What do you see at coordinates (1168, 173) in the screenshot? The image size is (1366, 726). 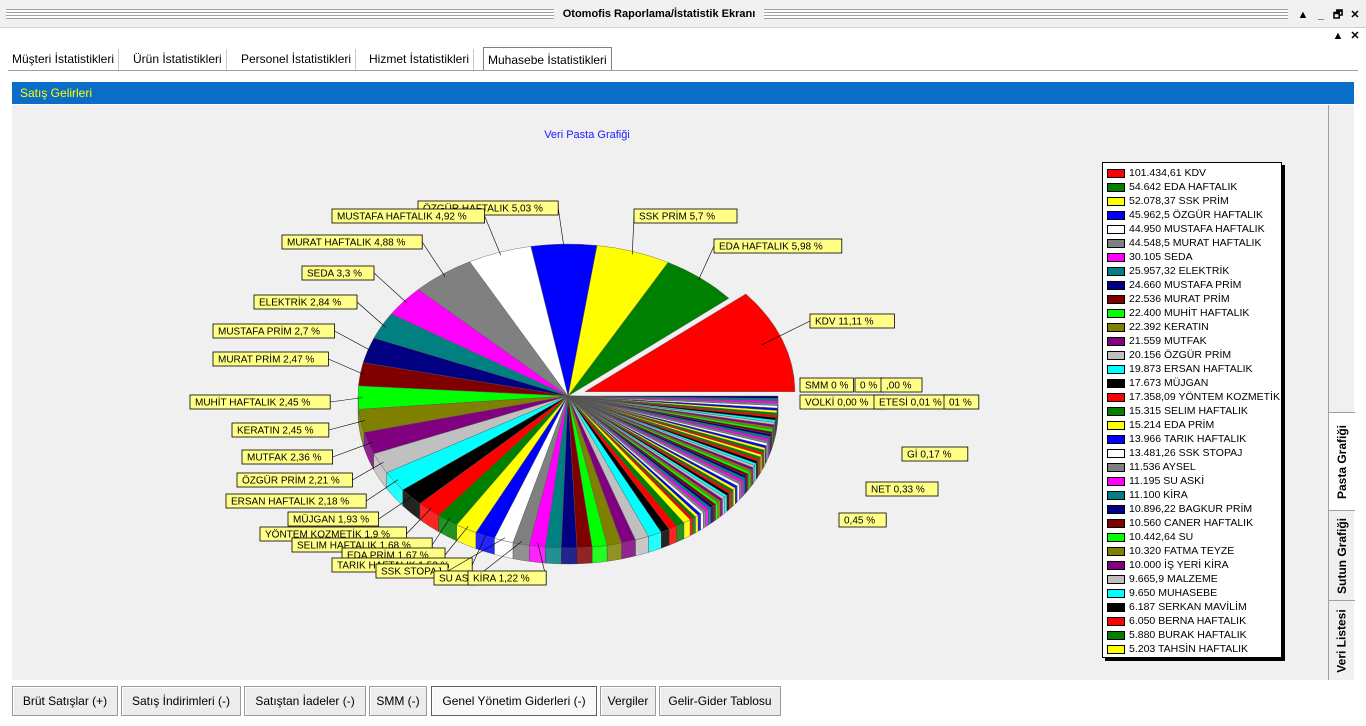 I see `legend-label: 101.434,61 KDV` at bounding box center [1168, 173].